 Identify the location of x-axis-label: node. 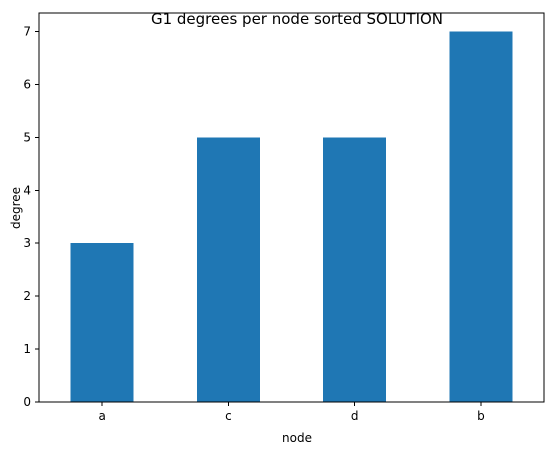
(297, 438).